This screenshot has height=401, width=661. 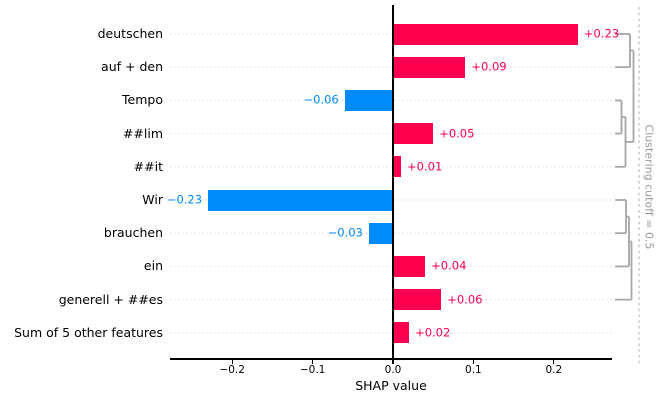 What do you see at coordinates (393, 181) in the screenshot?
I see `zero-axis-line` at bounding box center [393, 181].